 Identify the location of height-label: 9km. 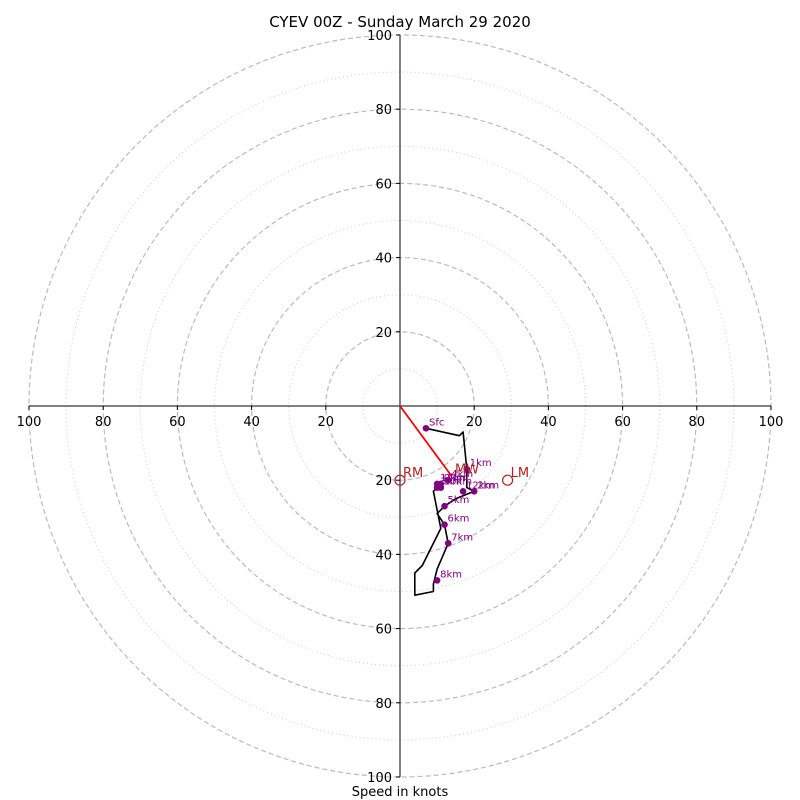
(455, 478).